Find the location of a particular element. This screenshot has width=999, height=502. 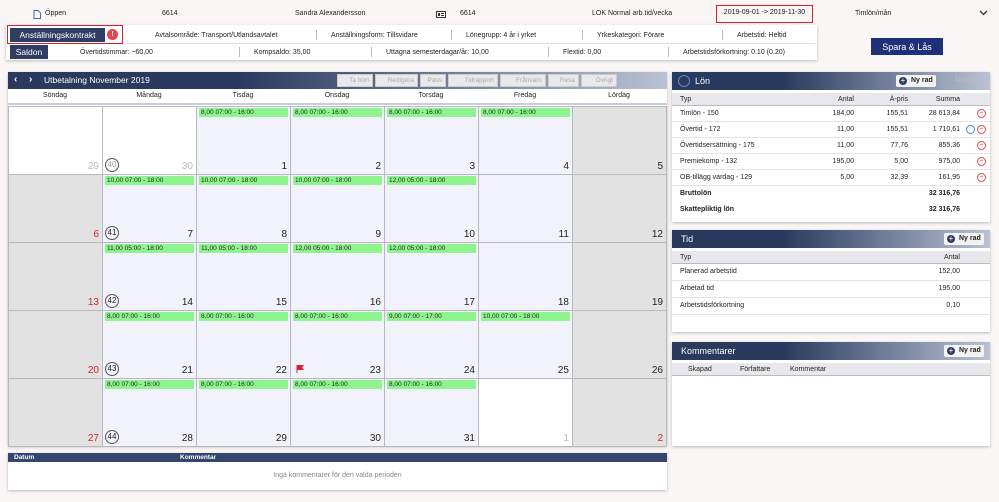

pay-type: Timlön/mån is located at coordinates (873, 13).